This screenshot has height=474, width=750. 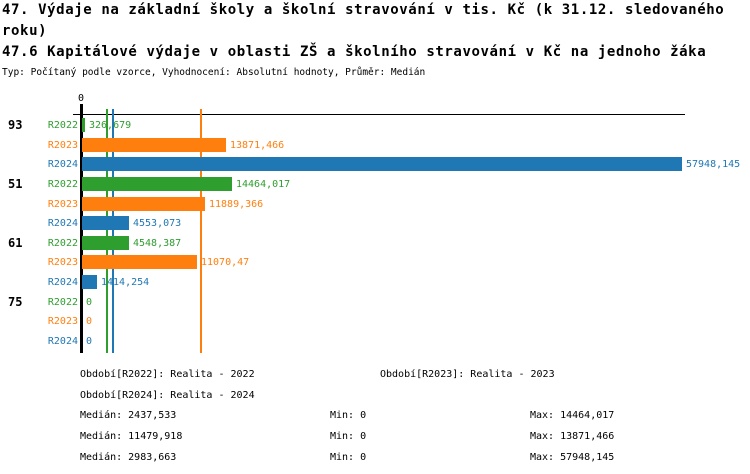 I want to click on bar-value-label: 57948,145, so click(x=713, y=164).